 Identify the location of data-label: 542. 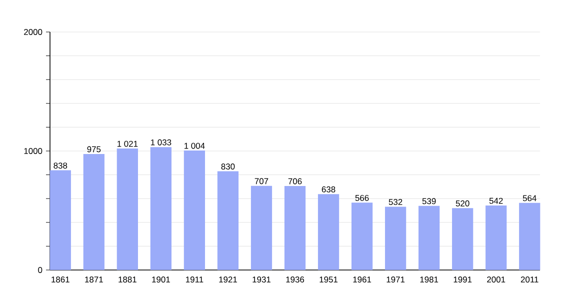
(496, 201).